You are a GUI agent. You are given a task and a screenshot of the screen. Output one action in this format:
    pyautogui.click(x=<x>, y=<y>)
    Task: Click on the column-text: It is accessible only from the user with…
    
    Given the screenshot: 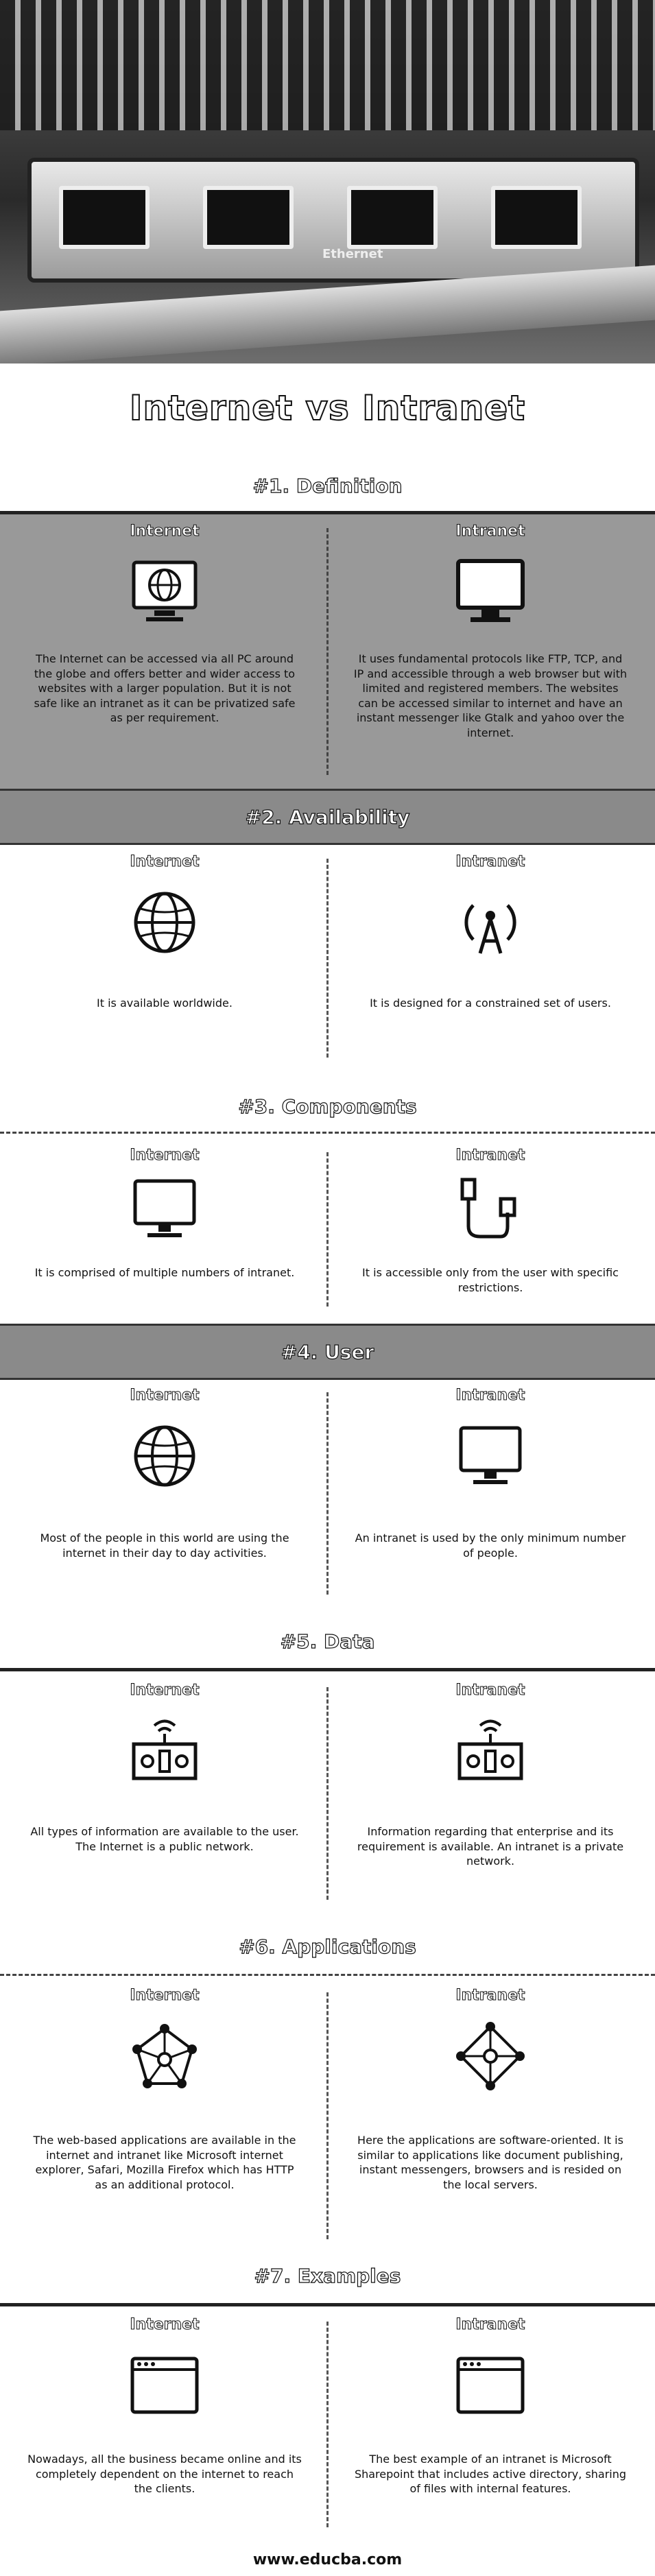 What is the action you would take?
    pyautogui.click(x=491, y=1280)
    